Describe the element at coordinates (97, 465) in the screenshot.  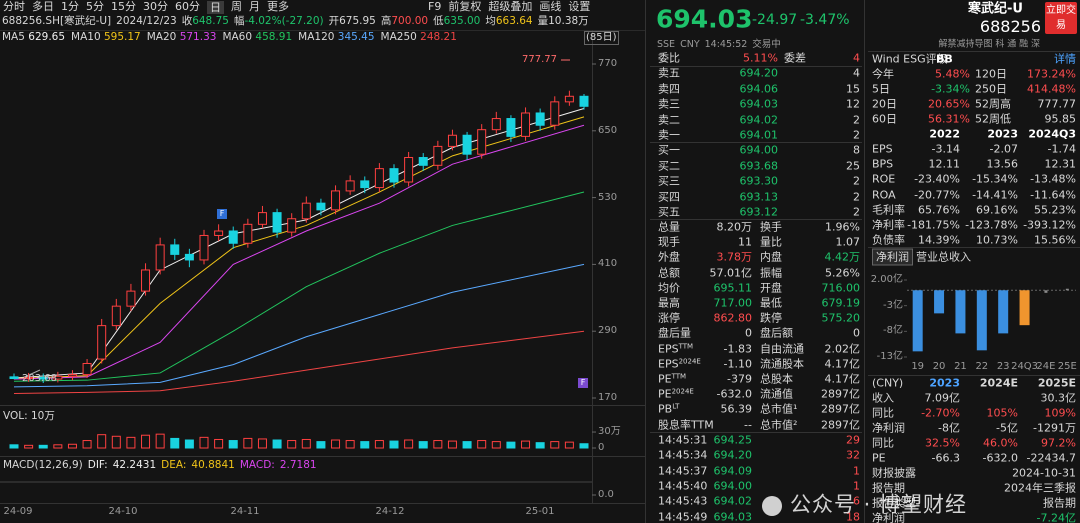
I see `macd-item-label: DIF:` at that location.